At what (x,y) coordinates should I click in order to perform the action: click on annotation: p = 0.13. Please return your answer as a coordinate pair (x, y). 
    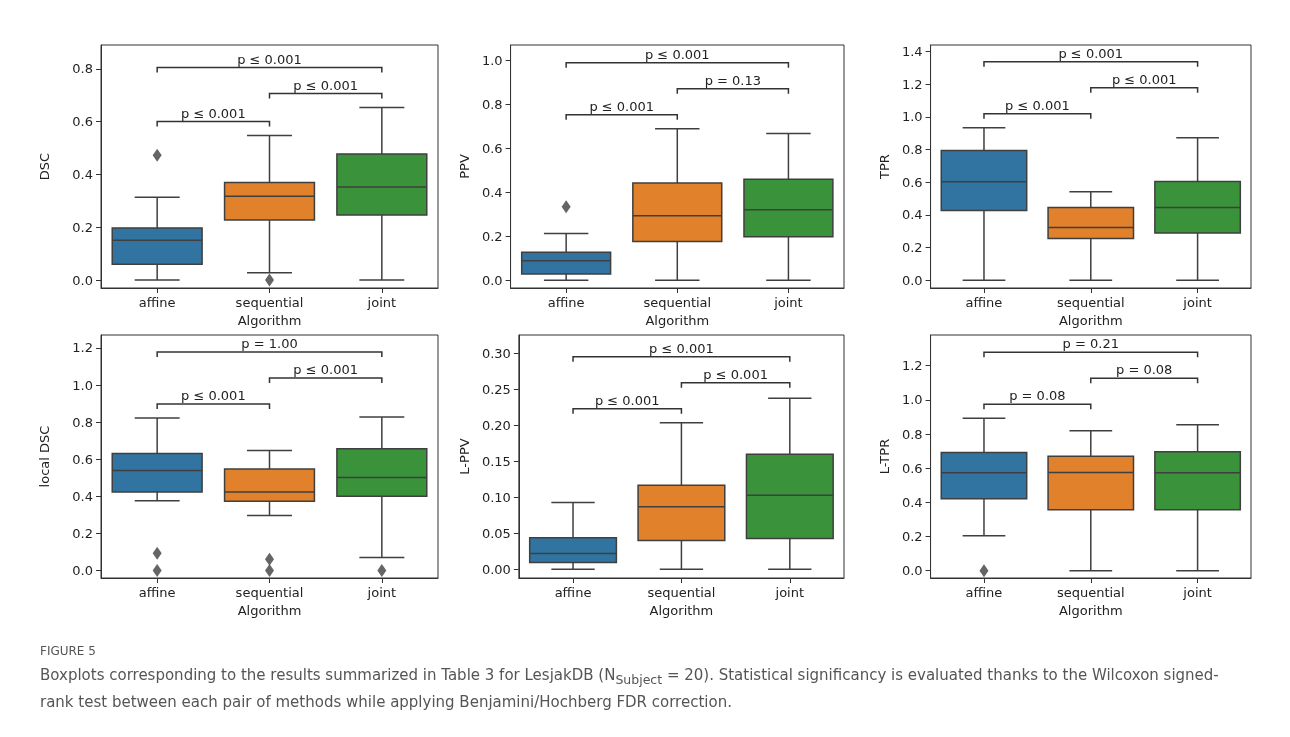
    Looking at the image, I should click on (733, 80).